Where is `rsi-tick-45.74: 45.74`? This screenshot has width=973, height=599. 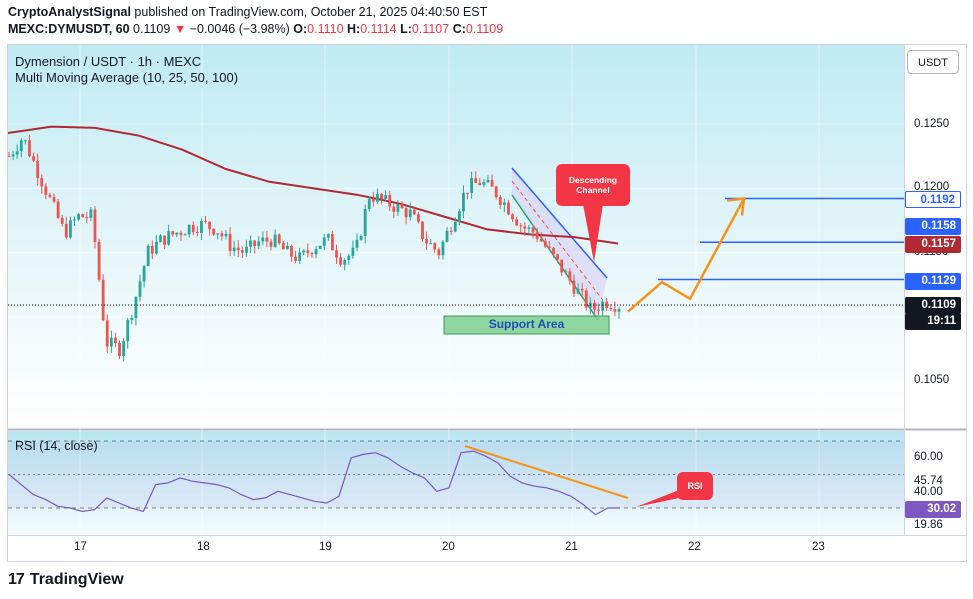 rsi-tick-45.74: 45.74 is located at coordinates (928, 481).